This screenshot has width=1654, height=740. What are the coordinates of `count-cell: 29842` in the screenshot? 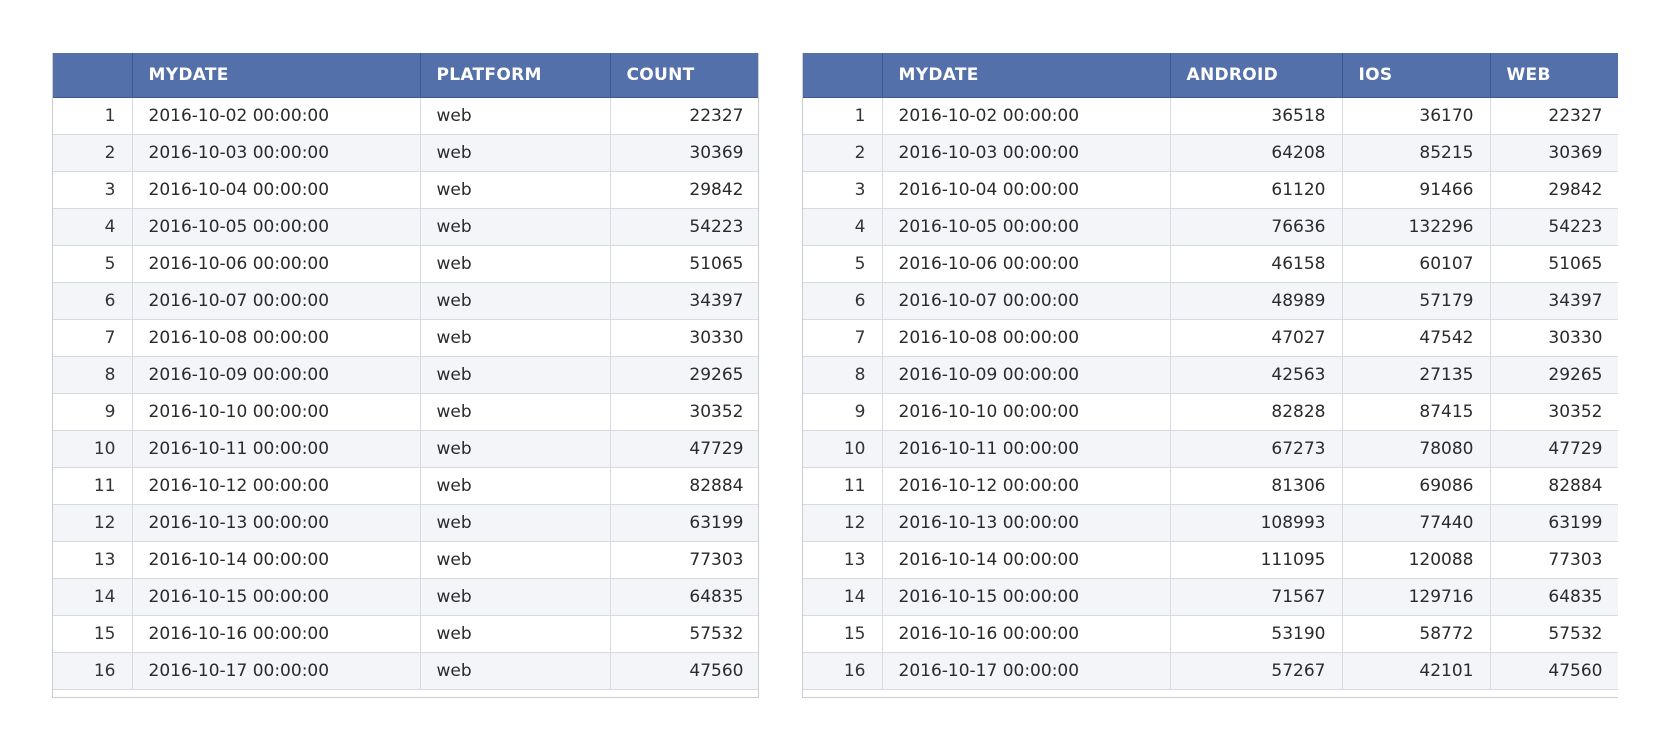 It's located at (684, 190).